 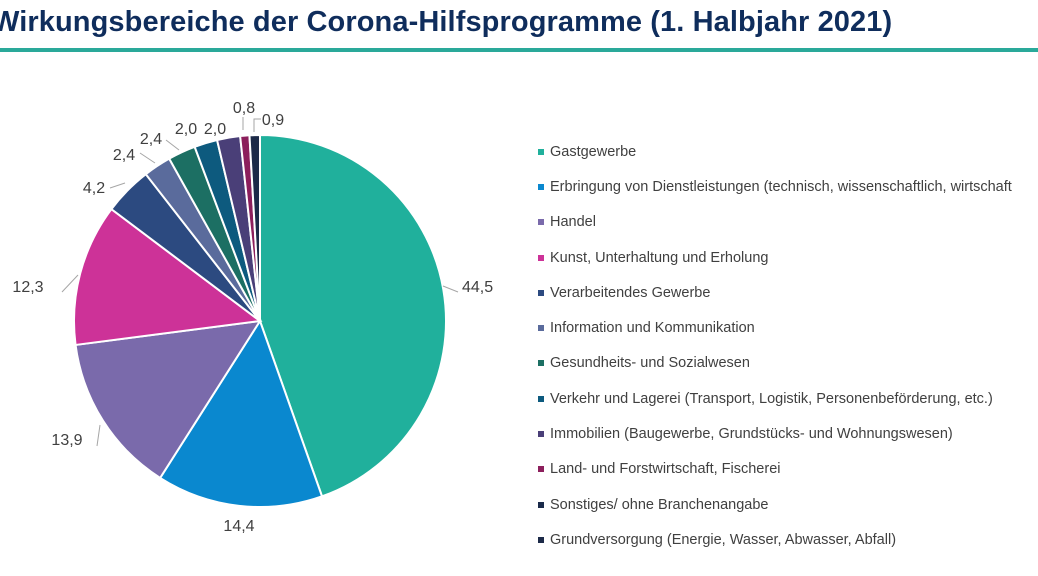 What do you see at coordinates (94, 188) in the screenshot?
I see `data-label: 4,2` at bounding box center [94, 188].